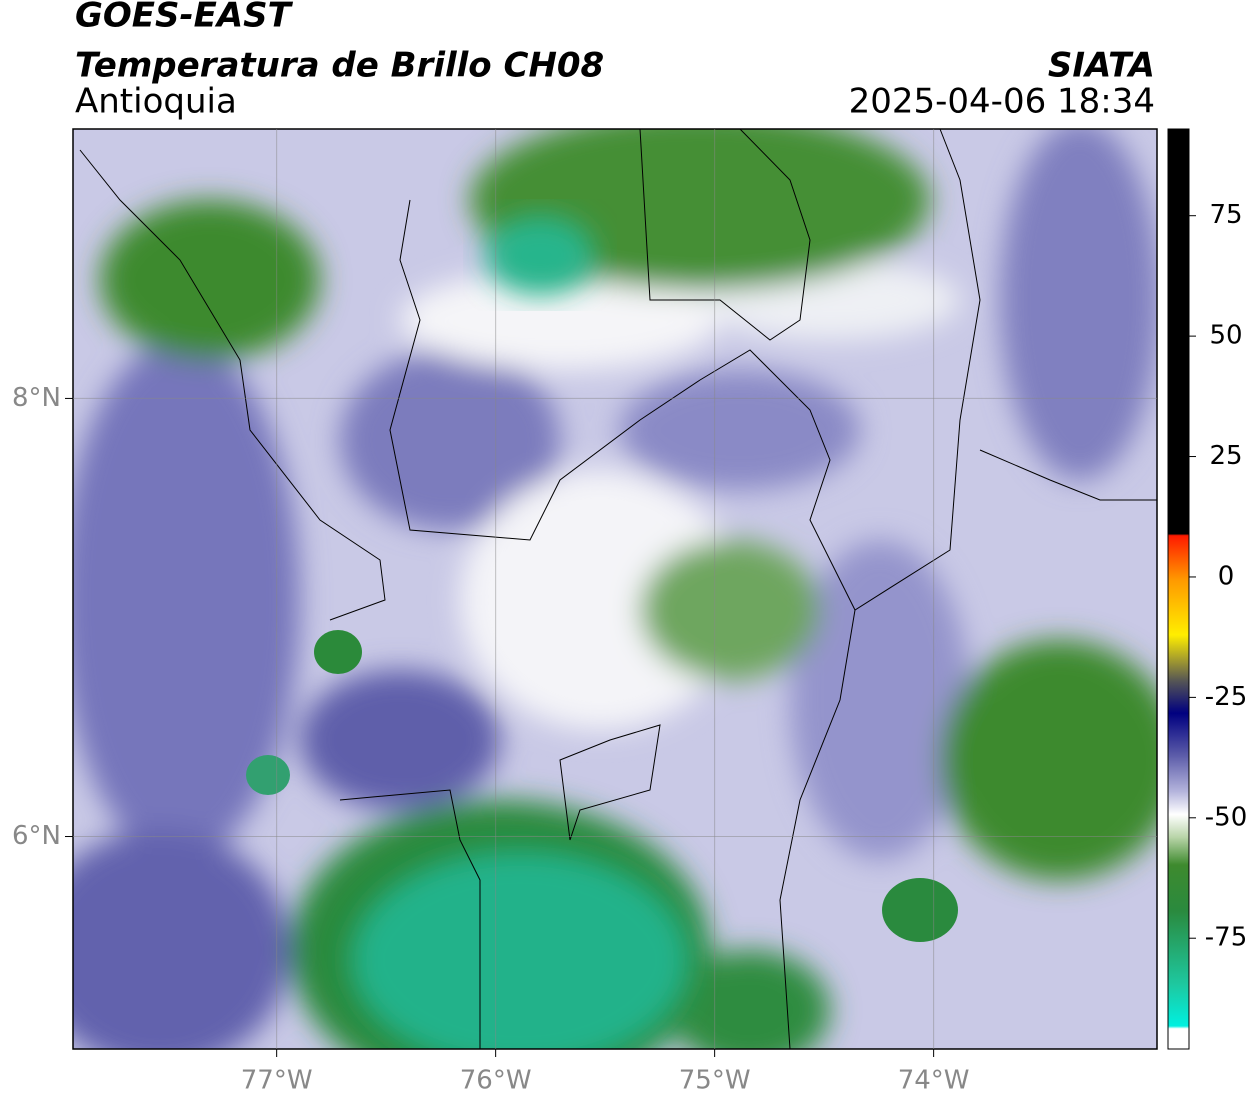 This screenshot has height=1103, width=1252. I want to click on region: Antioquia, so click(156, 102).